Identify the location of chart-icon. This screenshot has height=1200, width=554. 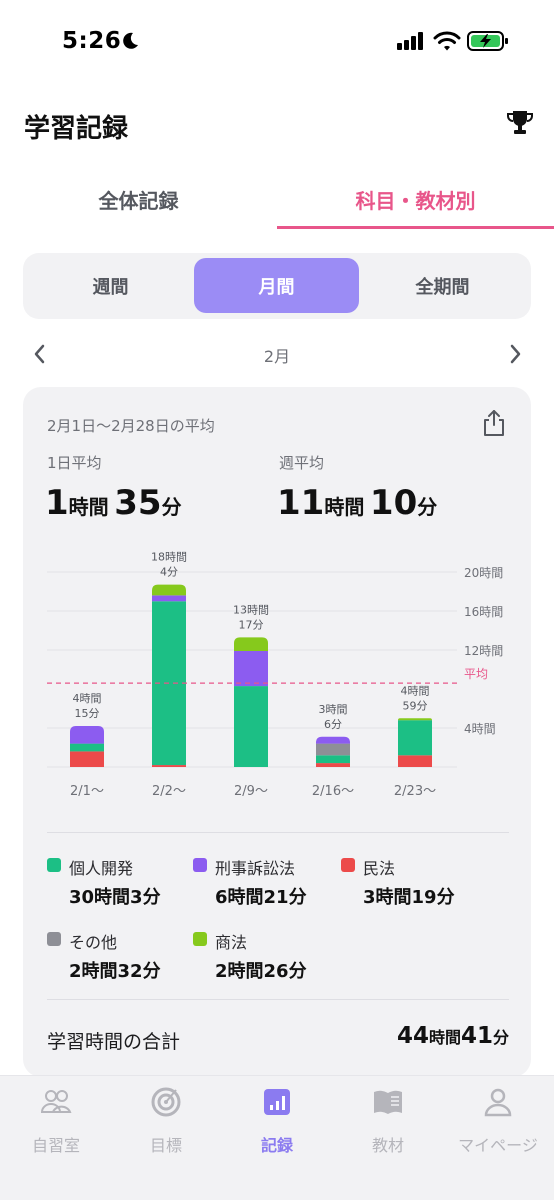
(277, 1102).